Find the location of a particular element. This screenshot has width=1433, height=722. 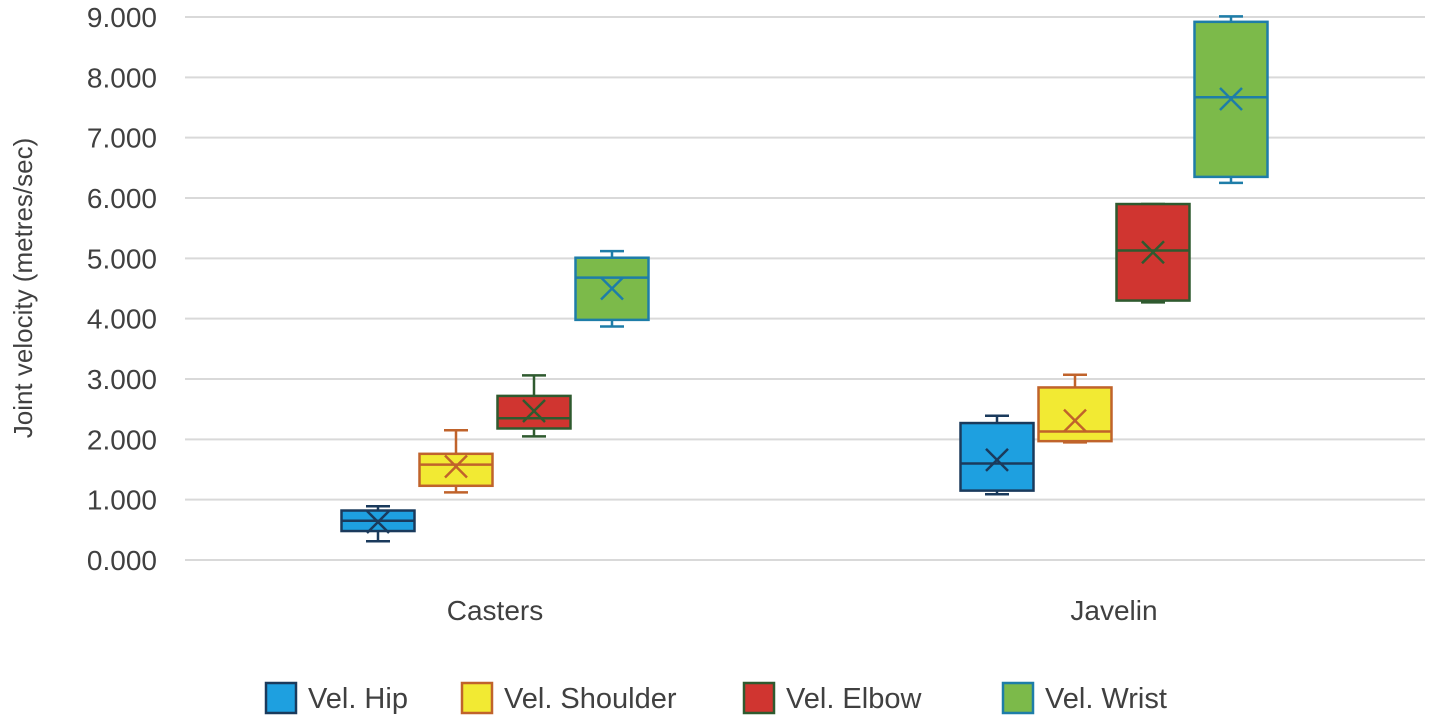

legend-item: Vel. Elbow is located at coordinates (832, 698).